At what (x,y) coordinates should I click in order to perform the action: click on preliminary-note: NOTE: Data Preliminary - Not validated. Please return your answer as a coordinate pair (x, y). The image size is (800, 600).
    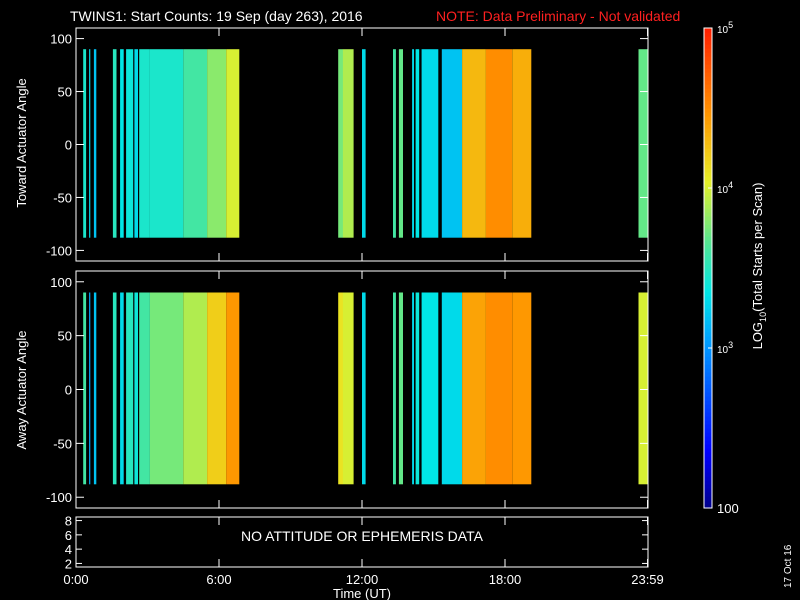
    Looking at the image, I should click on (558, 16).